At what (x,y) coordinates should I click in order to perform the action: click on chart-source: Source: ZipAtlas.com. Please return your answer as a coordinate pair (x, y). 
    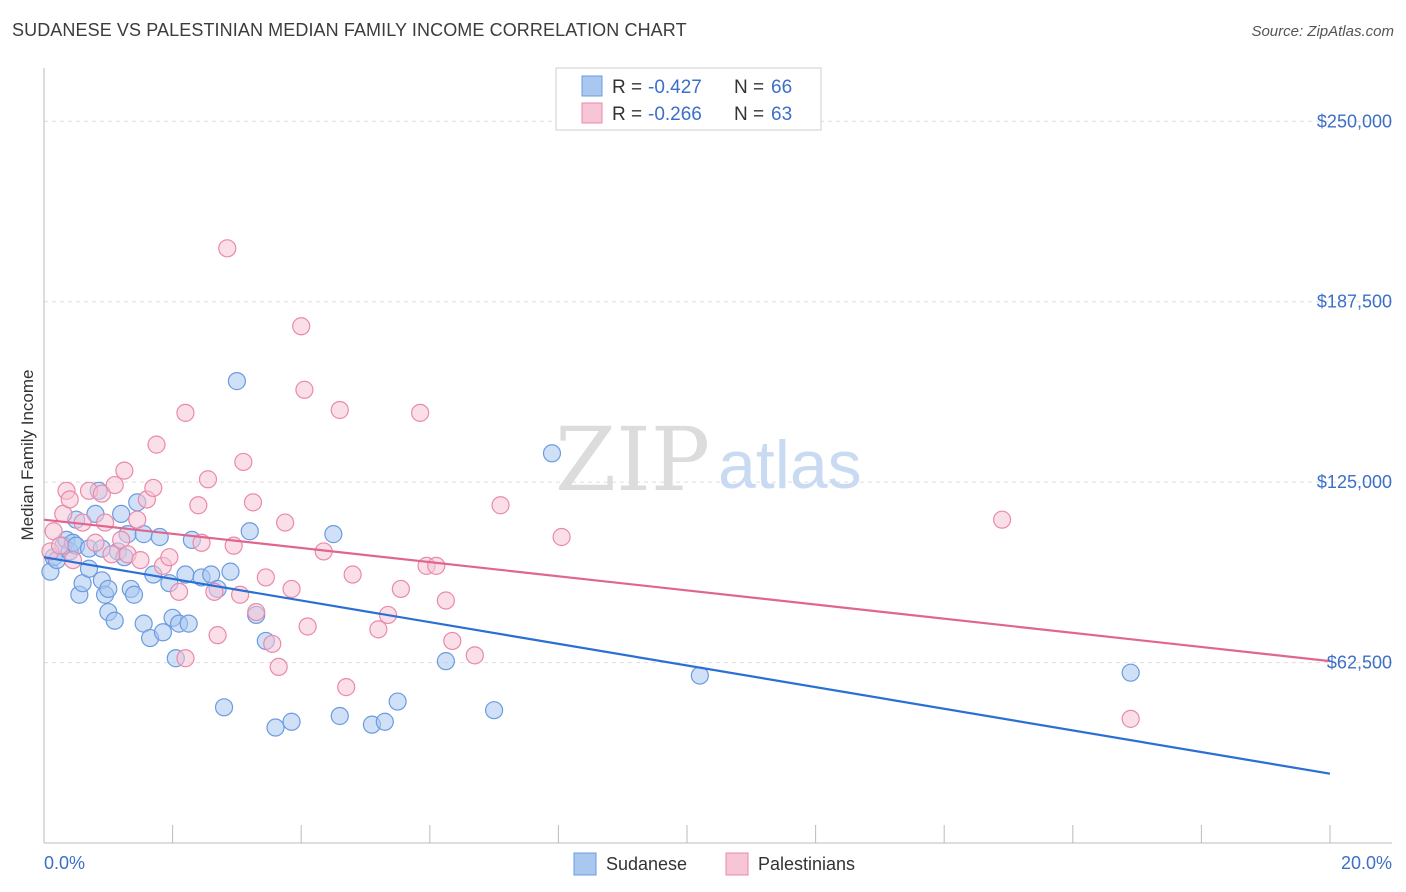
    Looking at the image, I should click on (1322, 31).